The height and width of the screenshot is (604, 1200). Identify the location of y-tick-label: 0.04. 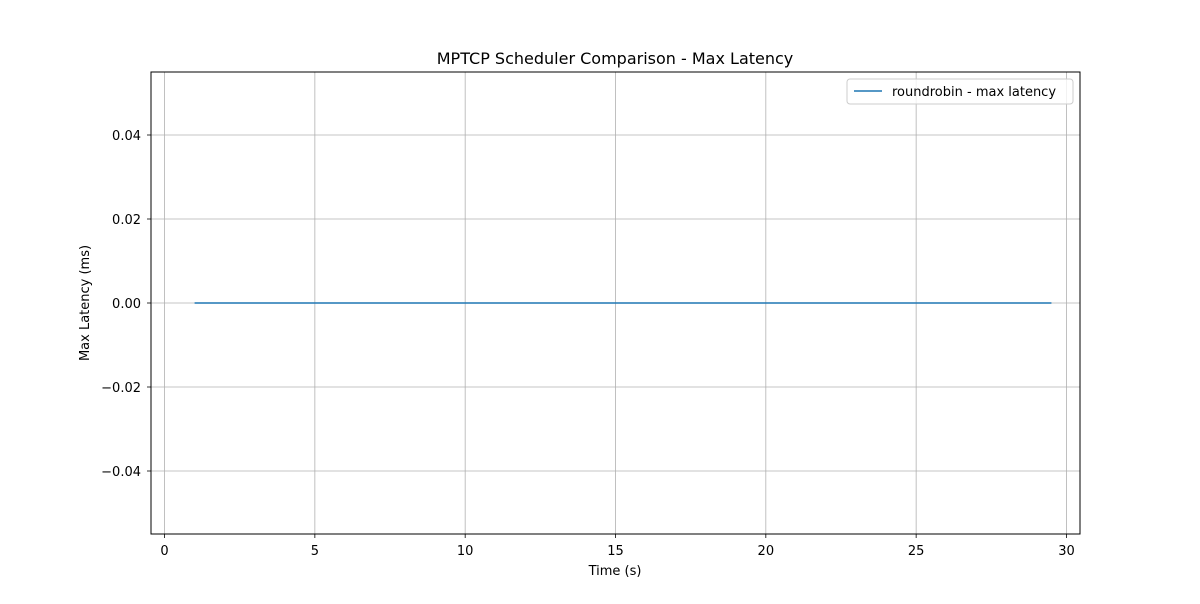
(126, 136).